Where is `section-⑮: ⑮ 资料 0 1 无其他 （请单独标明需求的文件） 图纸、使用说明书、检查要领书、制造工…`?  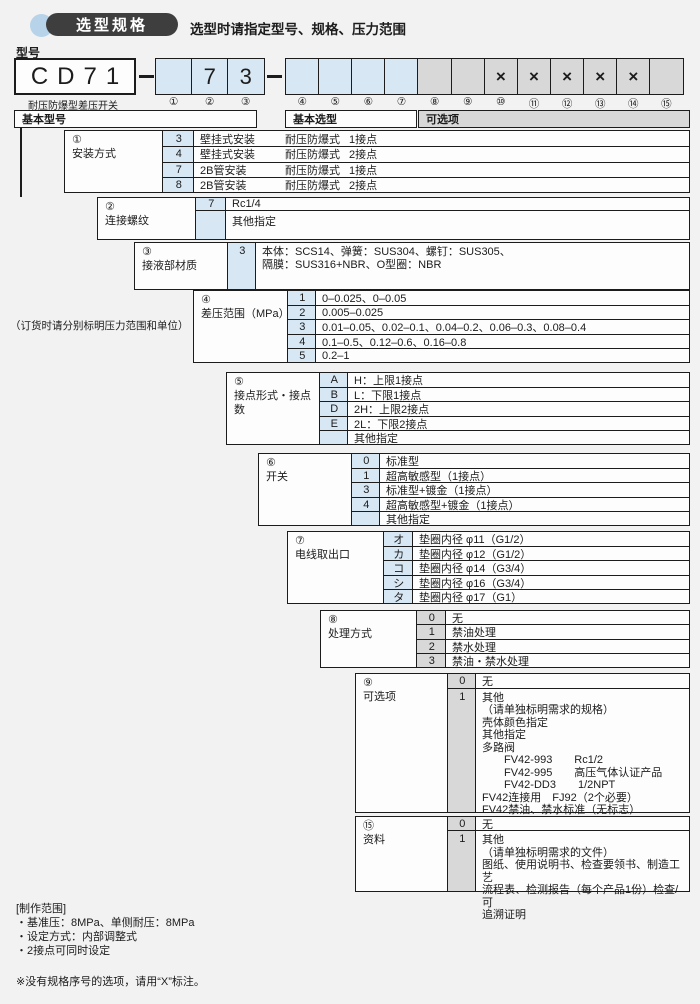
section-⑮: ⑮ 资料 0 1 无其他 （请单独标明需求的文件） 图纸、使用说明书、检查要领书、制造工… is located at coordinates (522, 868).